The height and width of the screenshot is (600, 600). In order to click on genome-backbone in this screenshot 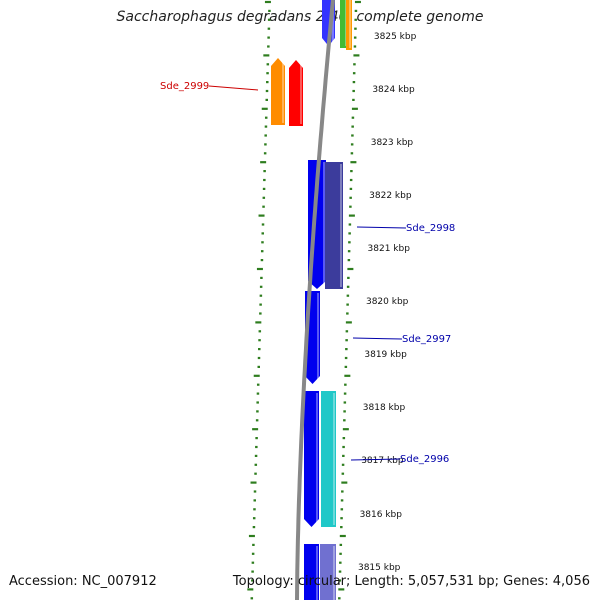, I will do `click(315, 300)`.